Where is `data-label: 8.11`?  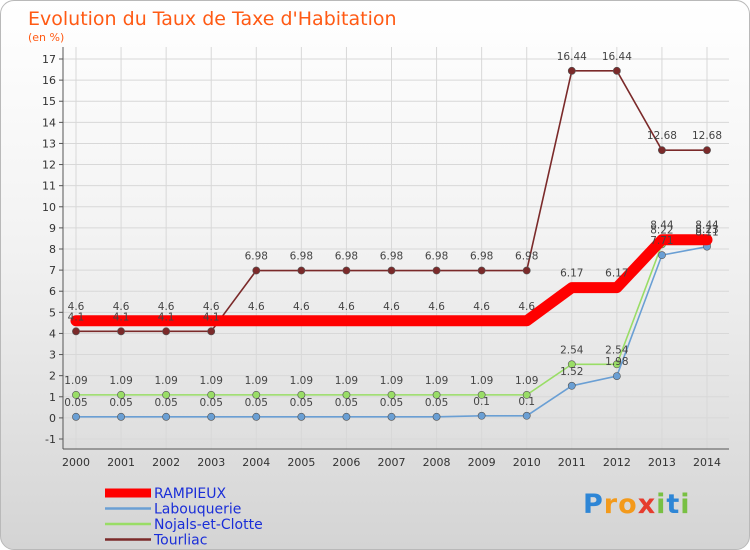
data-label: 8.11 is located at coordinates (706, 233).